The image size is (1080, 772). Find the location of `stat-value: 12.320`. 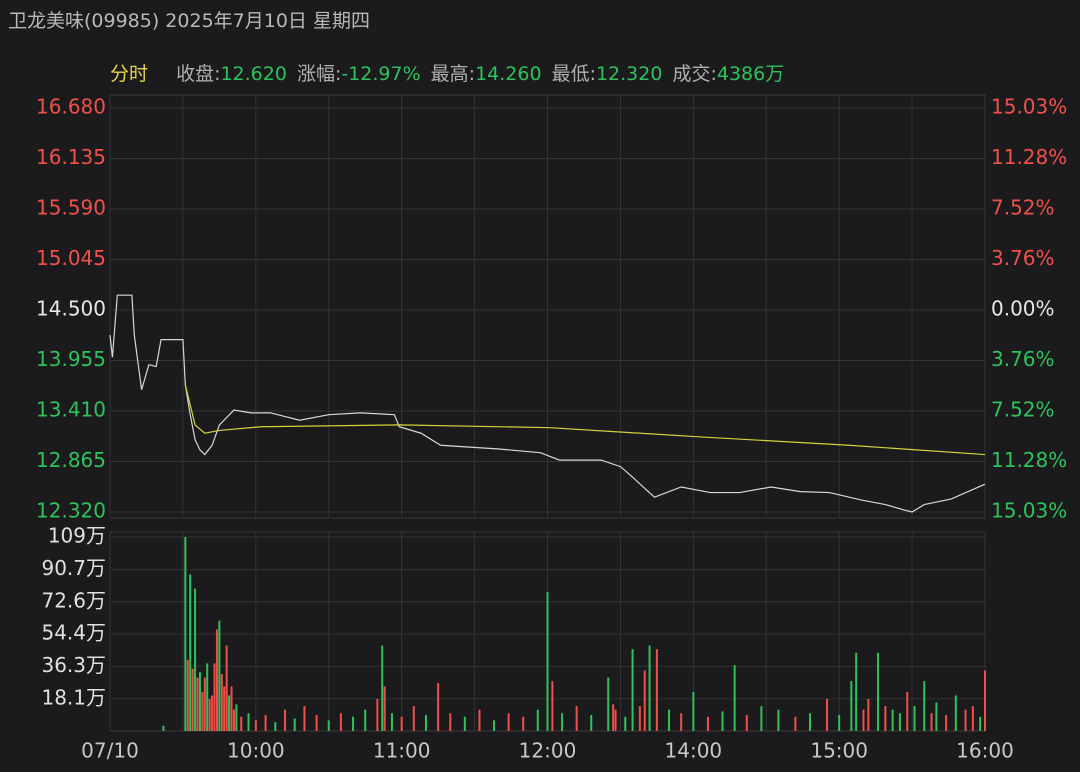

stat-value: 12.320 is located at coordinates (629, 74).